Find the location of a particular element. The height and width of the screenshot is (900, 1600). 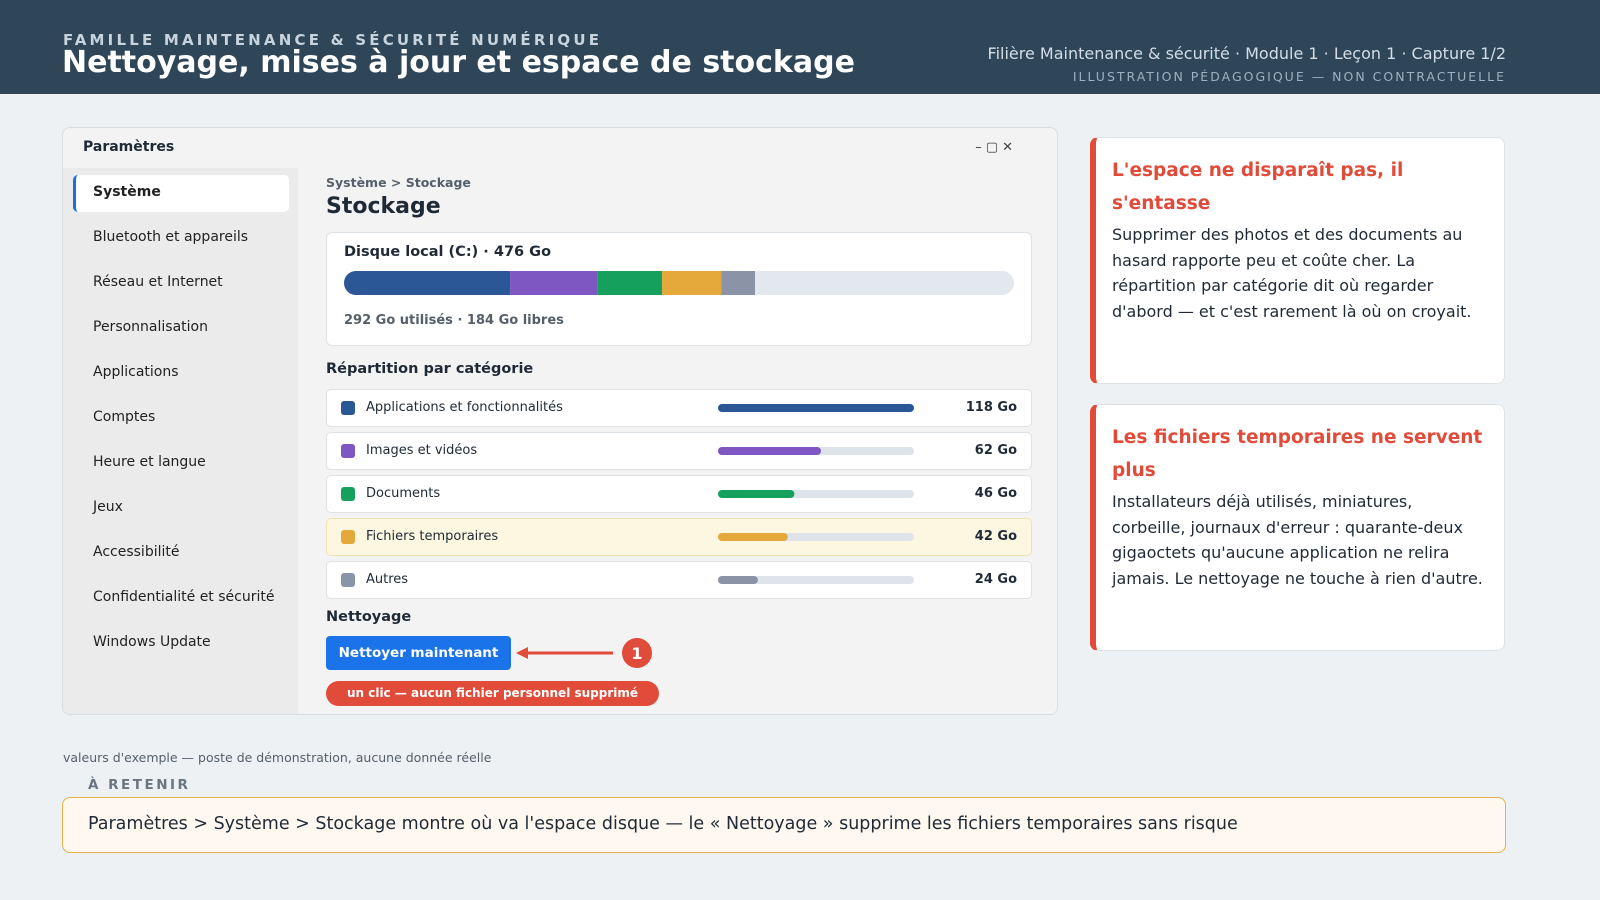

callout-number: 1 is located at coordinates (636, 653).